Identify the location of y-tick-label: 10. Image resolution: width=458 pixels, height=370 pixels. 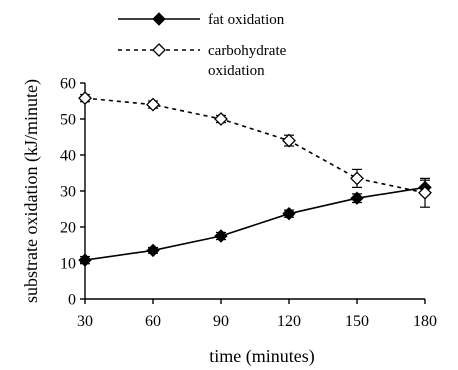
(68, 264).